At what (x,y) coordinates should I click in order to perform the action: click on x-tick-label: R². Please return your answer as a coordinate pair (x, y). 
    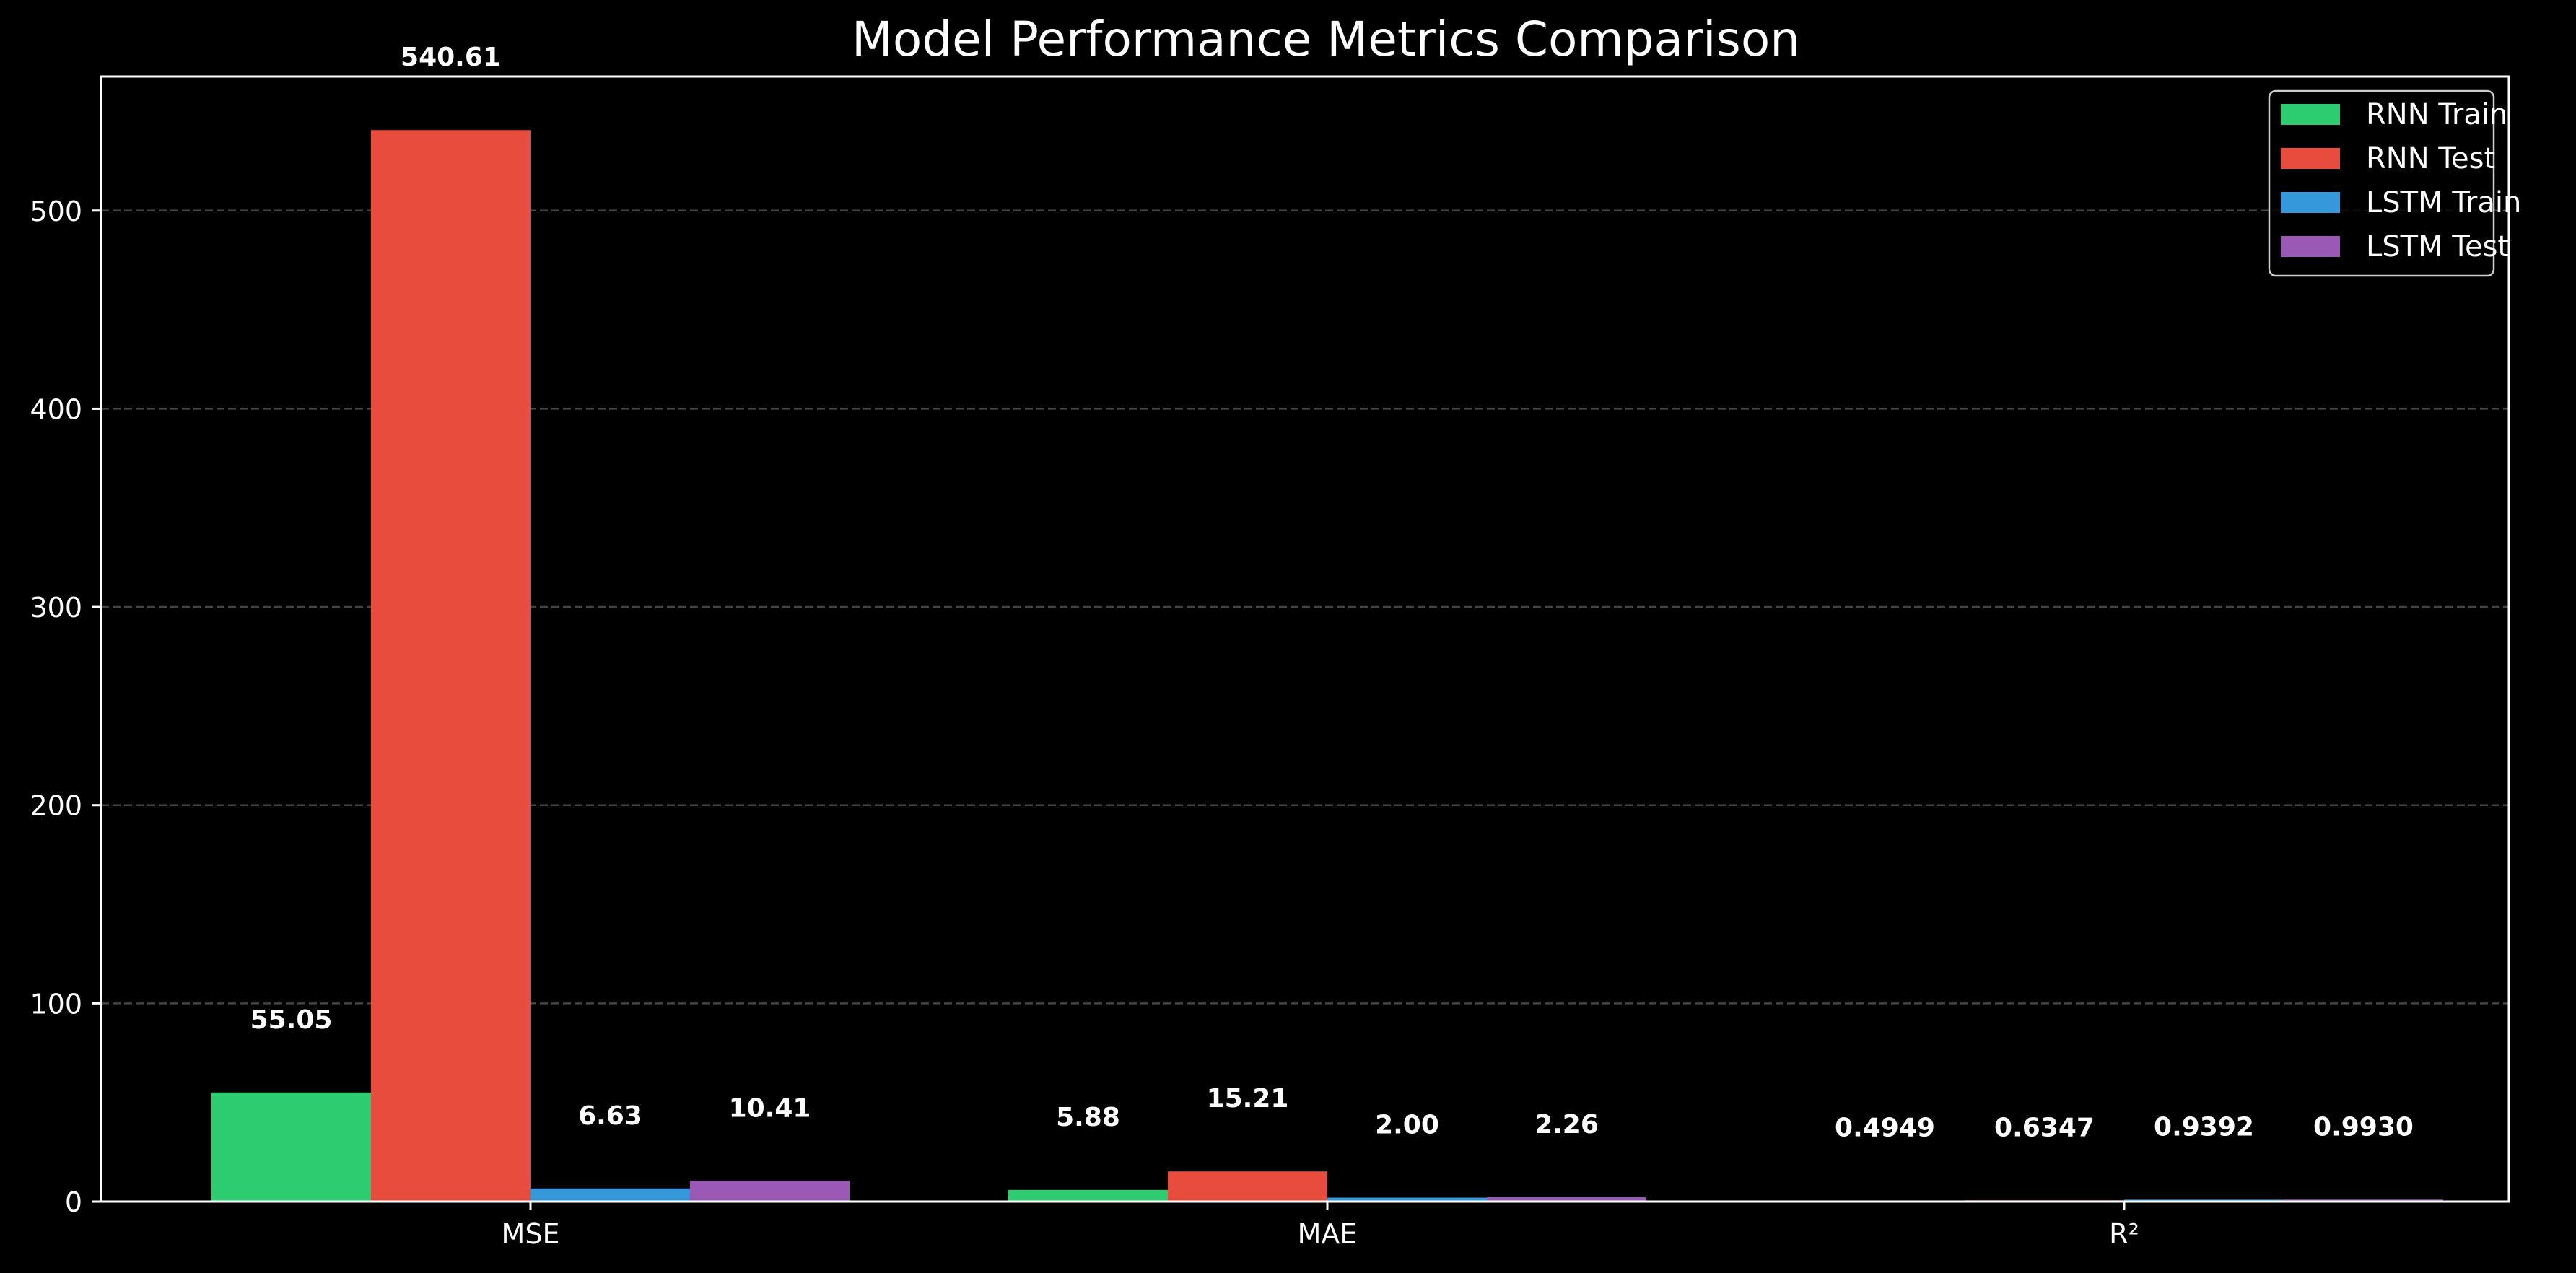
    Looking at the image, I should click on (2124, 1234).